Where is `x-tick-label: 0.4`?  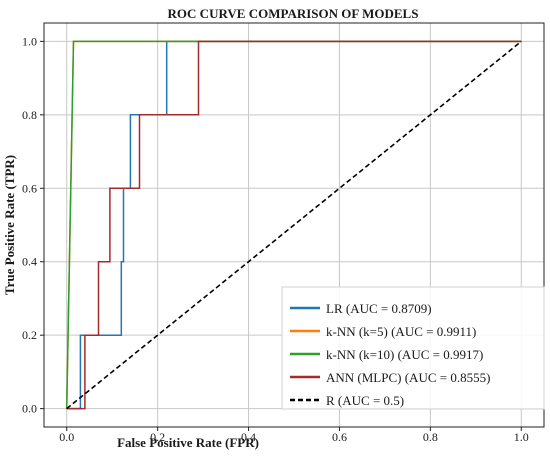
x-tick-label: 0.4 is located at coordinates (248, 437).